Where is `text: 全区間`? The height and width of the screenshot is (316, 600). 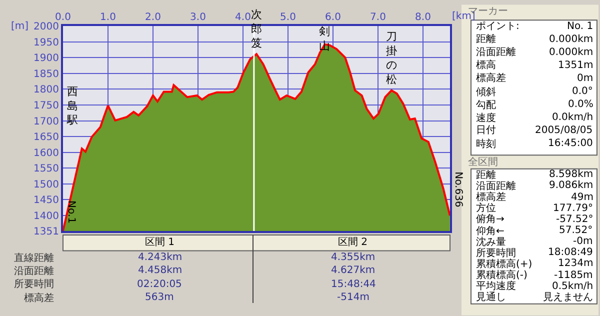
text: 全区間 is located at coordinates (483, 162).